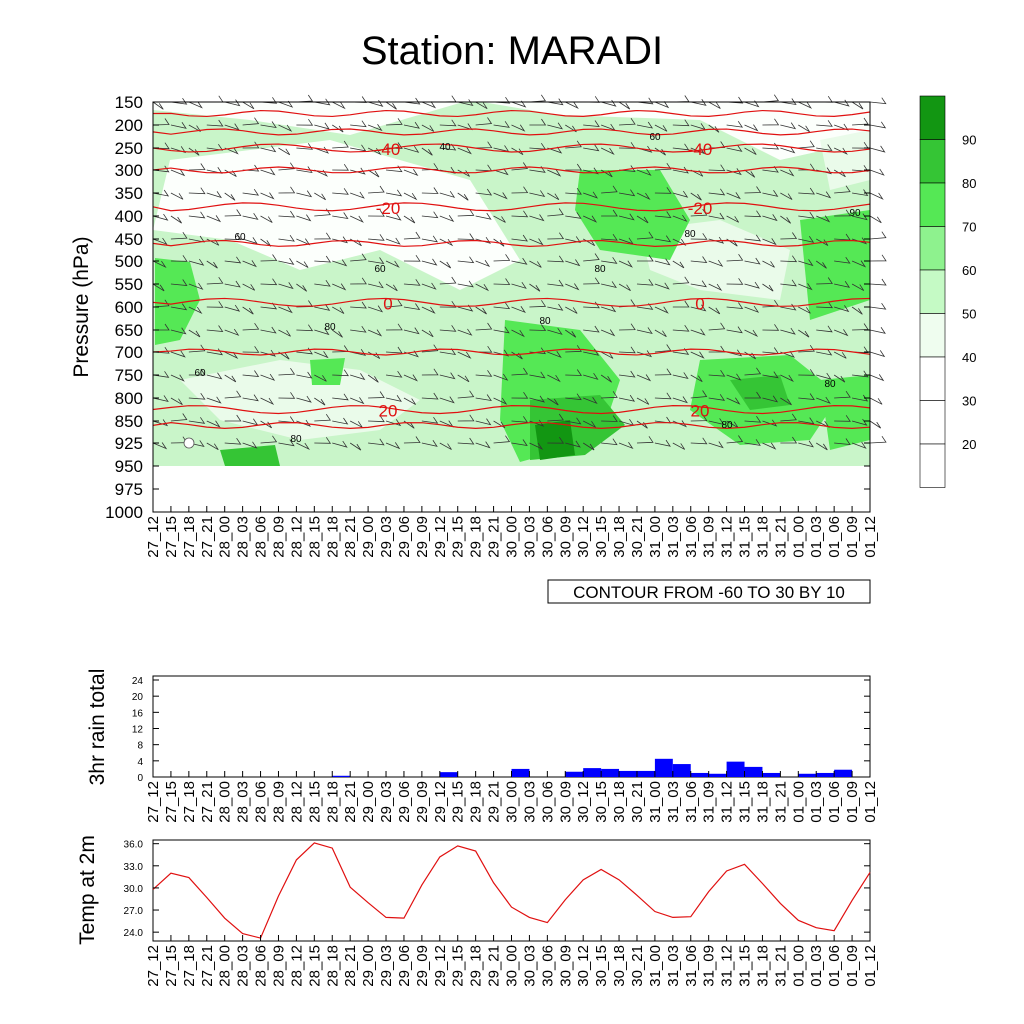 The height and width of the screenshot is (1024, 1024). Describe the element at coordinates (129, 375) in the screenshot. I see `main-y-tick-label: 750` at that location.